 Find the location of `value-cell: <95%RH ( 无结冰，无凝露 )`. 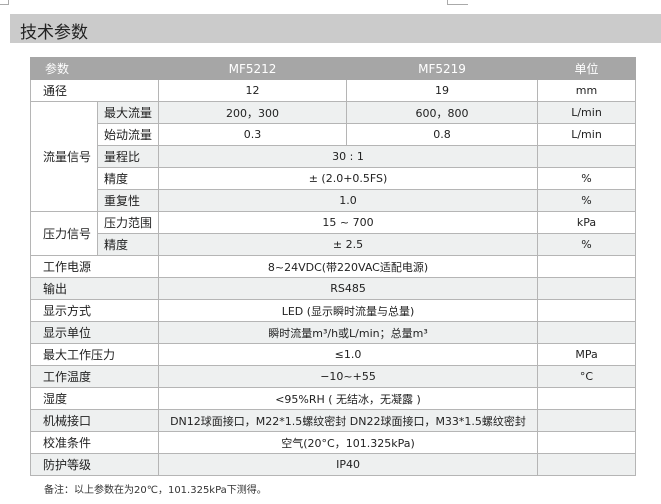

value-cell: <95%RH ( 无结冰，无凝露 ) is located at coordinates (348, 398).